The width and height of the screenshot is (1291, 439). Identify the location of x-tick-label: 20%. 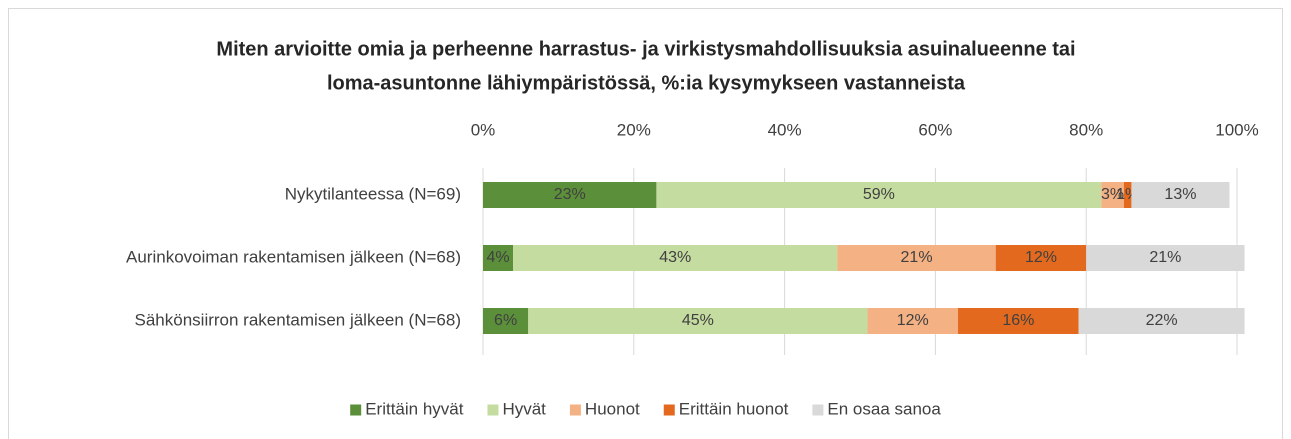
(634, 129).